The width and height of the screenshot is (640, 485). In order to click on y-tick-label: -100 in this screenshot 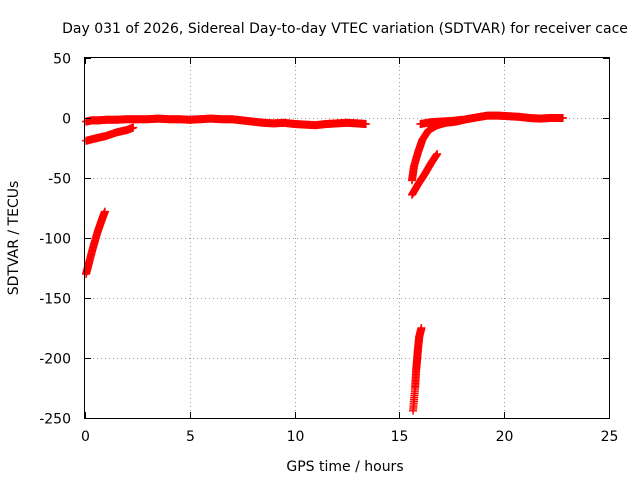, I will do `click(55, 240)`.